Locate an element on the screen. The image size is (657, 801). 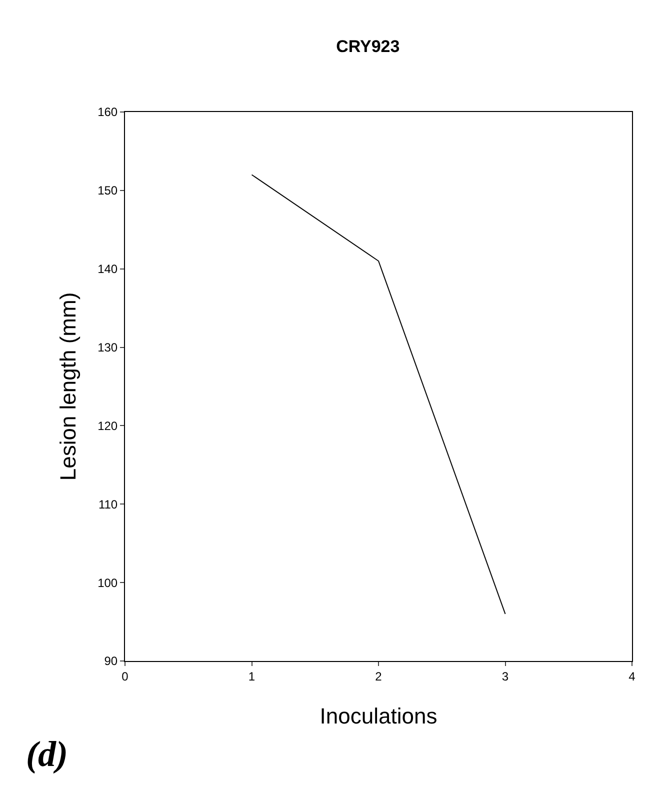
y-tick-label: 110 is located at coordinates (108, 504).